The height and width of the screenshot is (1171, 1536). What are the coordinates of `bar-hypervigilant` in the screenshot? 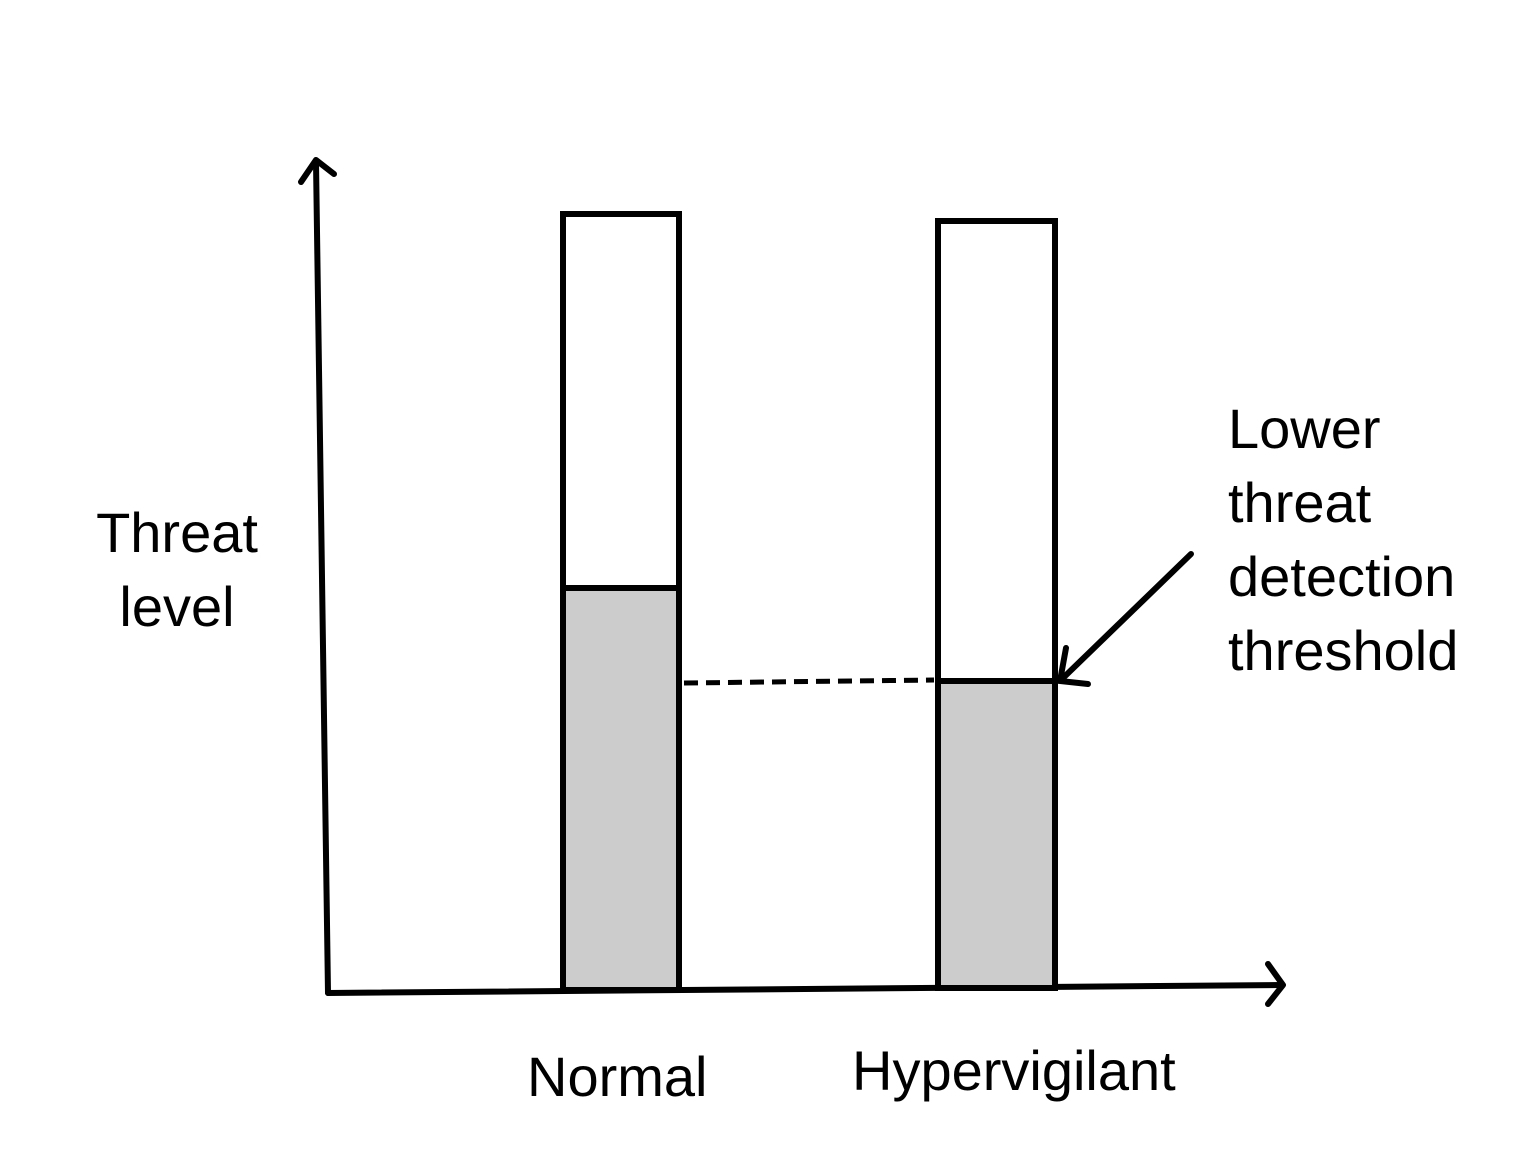 It's located at (996, 604).